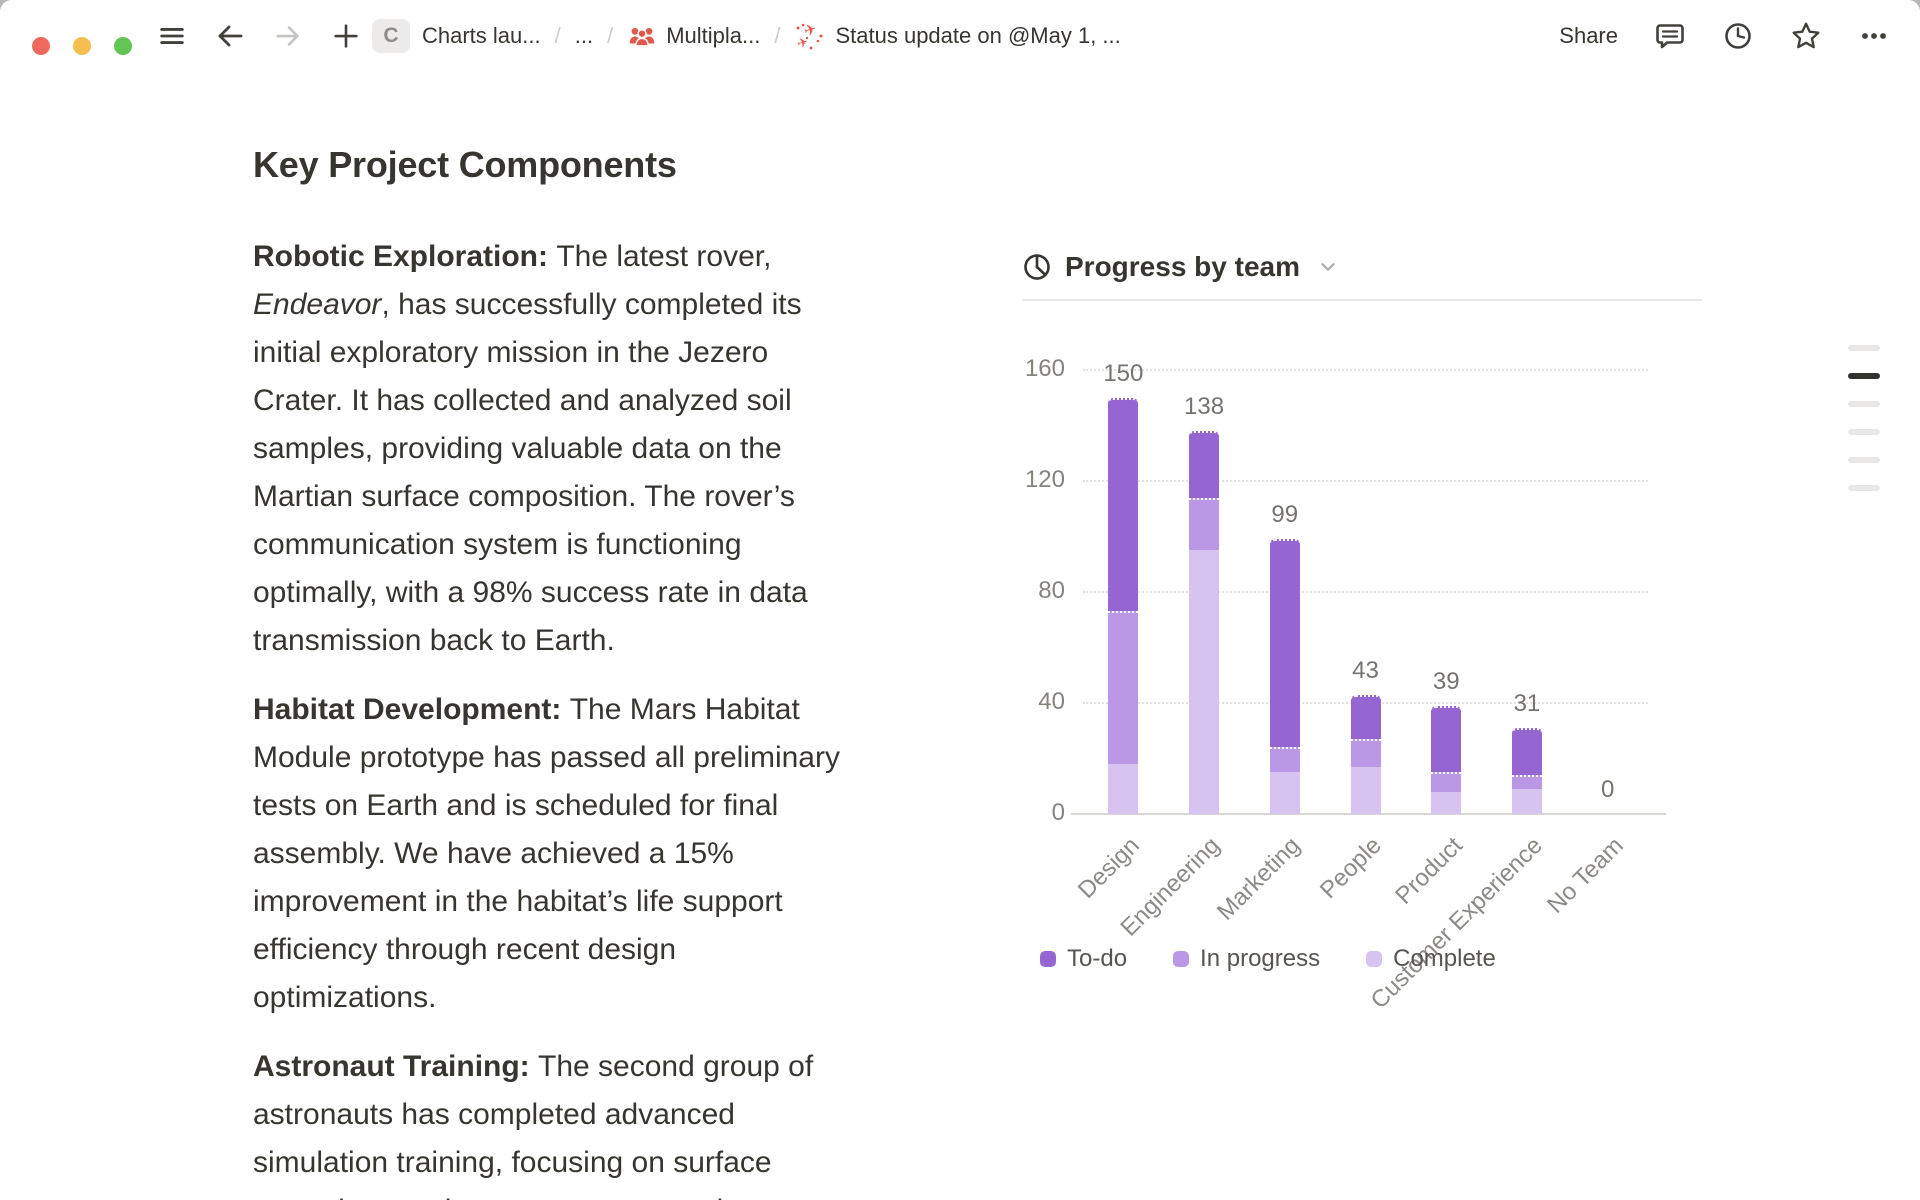  Describe the element at coordinates (411, 709) in the screenshot. I see `paragraph-lead: Habitat Development:` at that location.